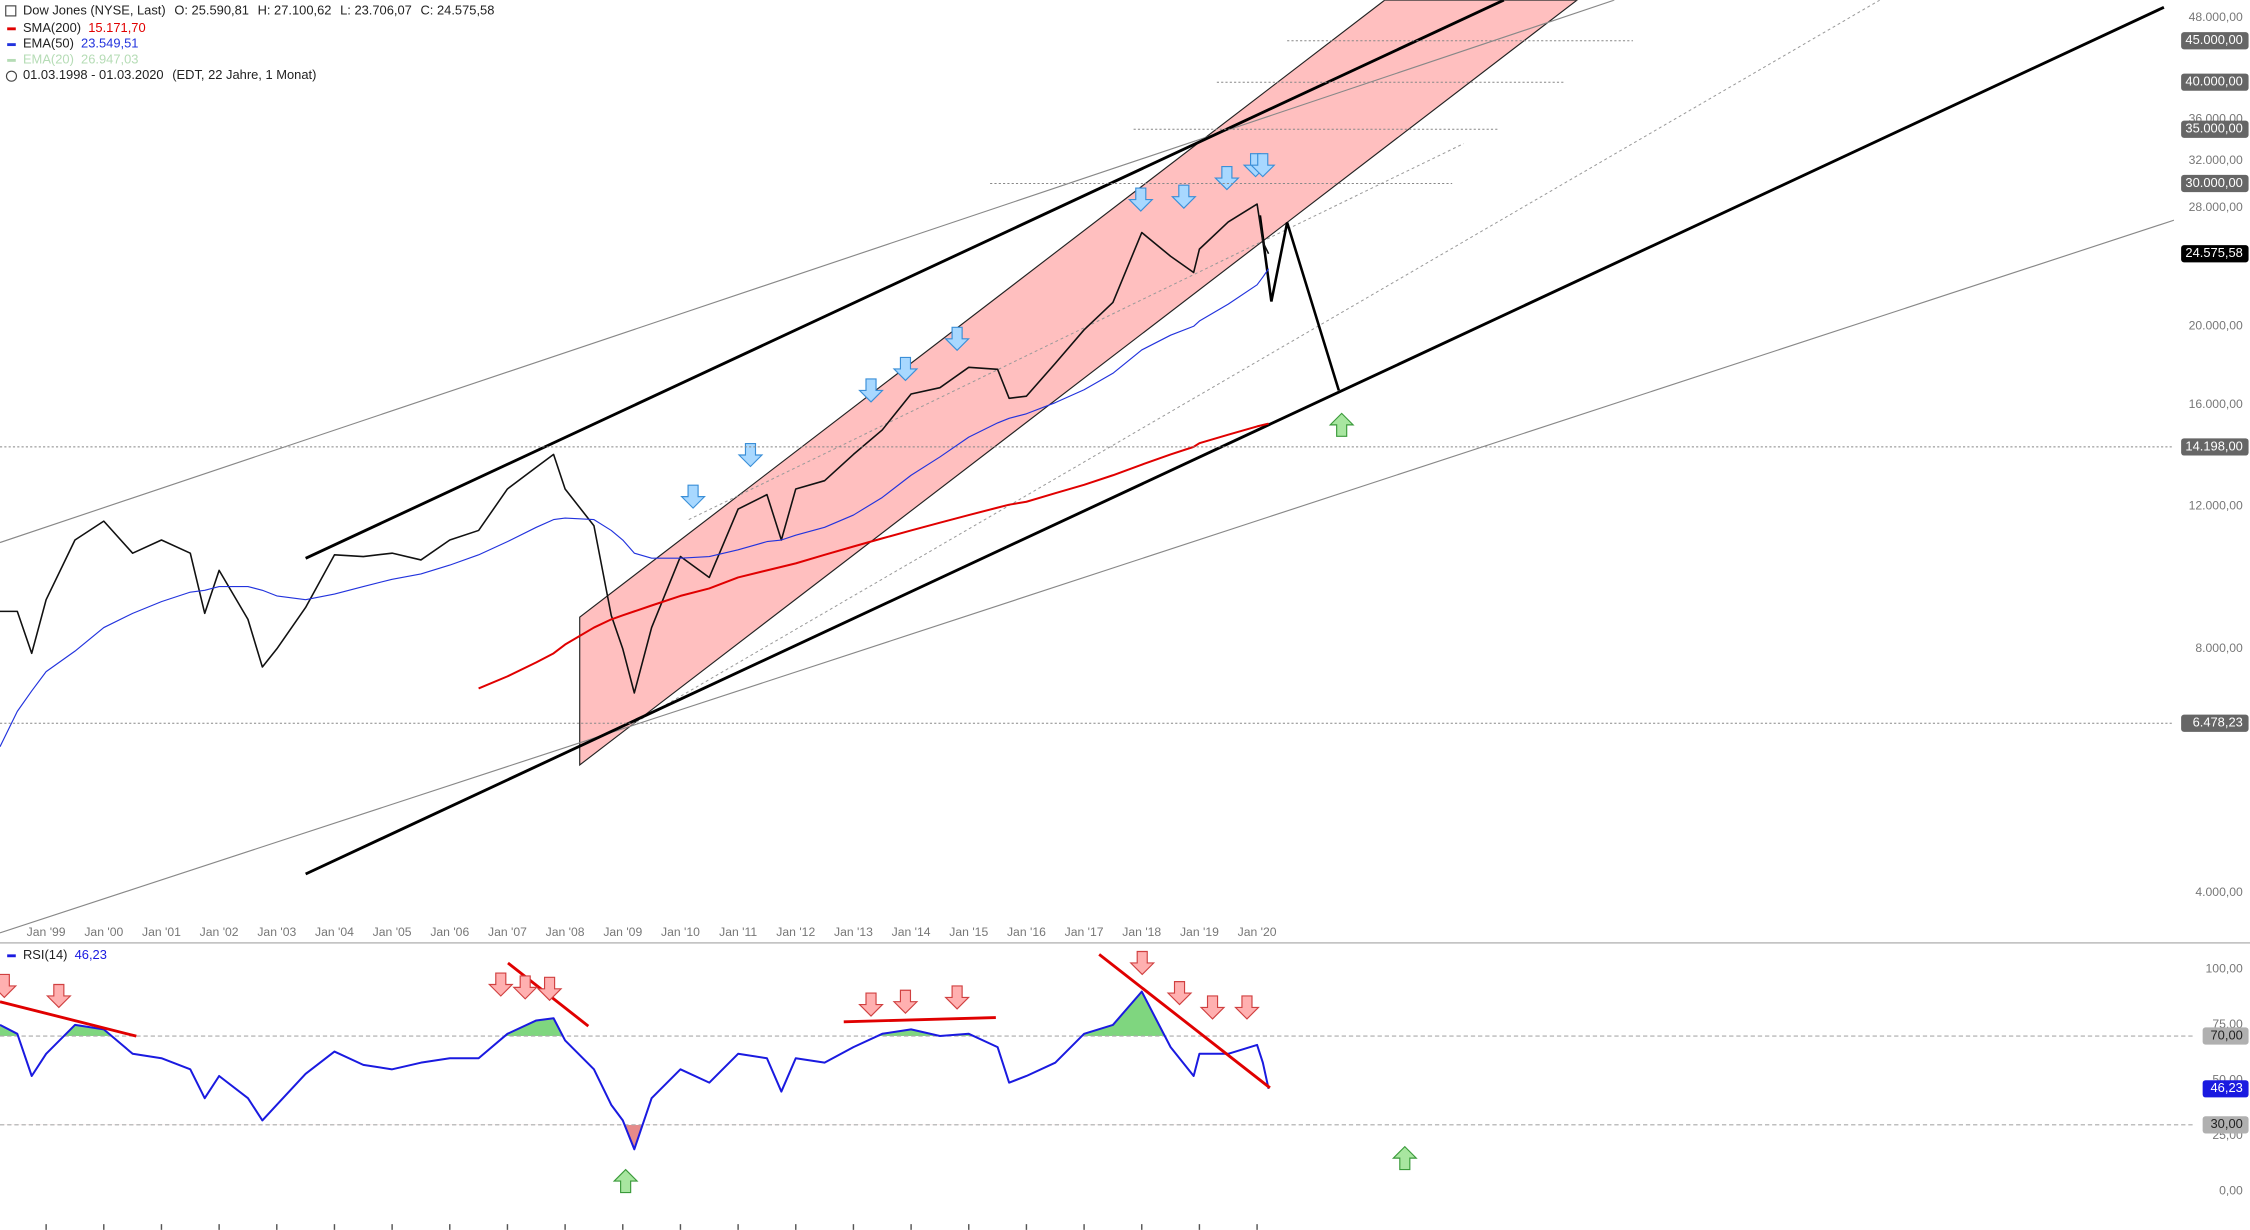 Image resolution: width=2250 pixels, height=1230 pixels. I want to click on x-tick-label: Jan '17, so click(1084, 932).